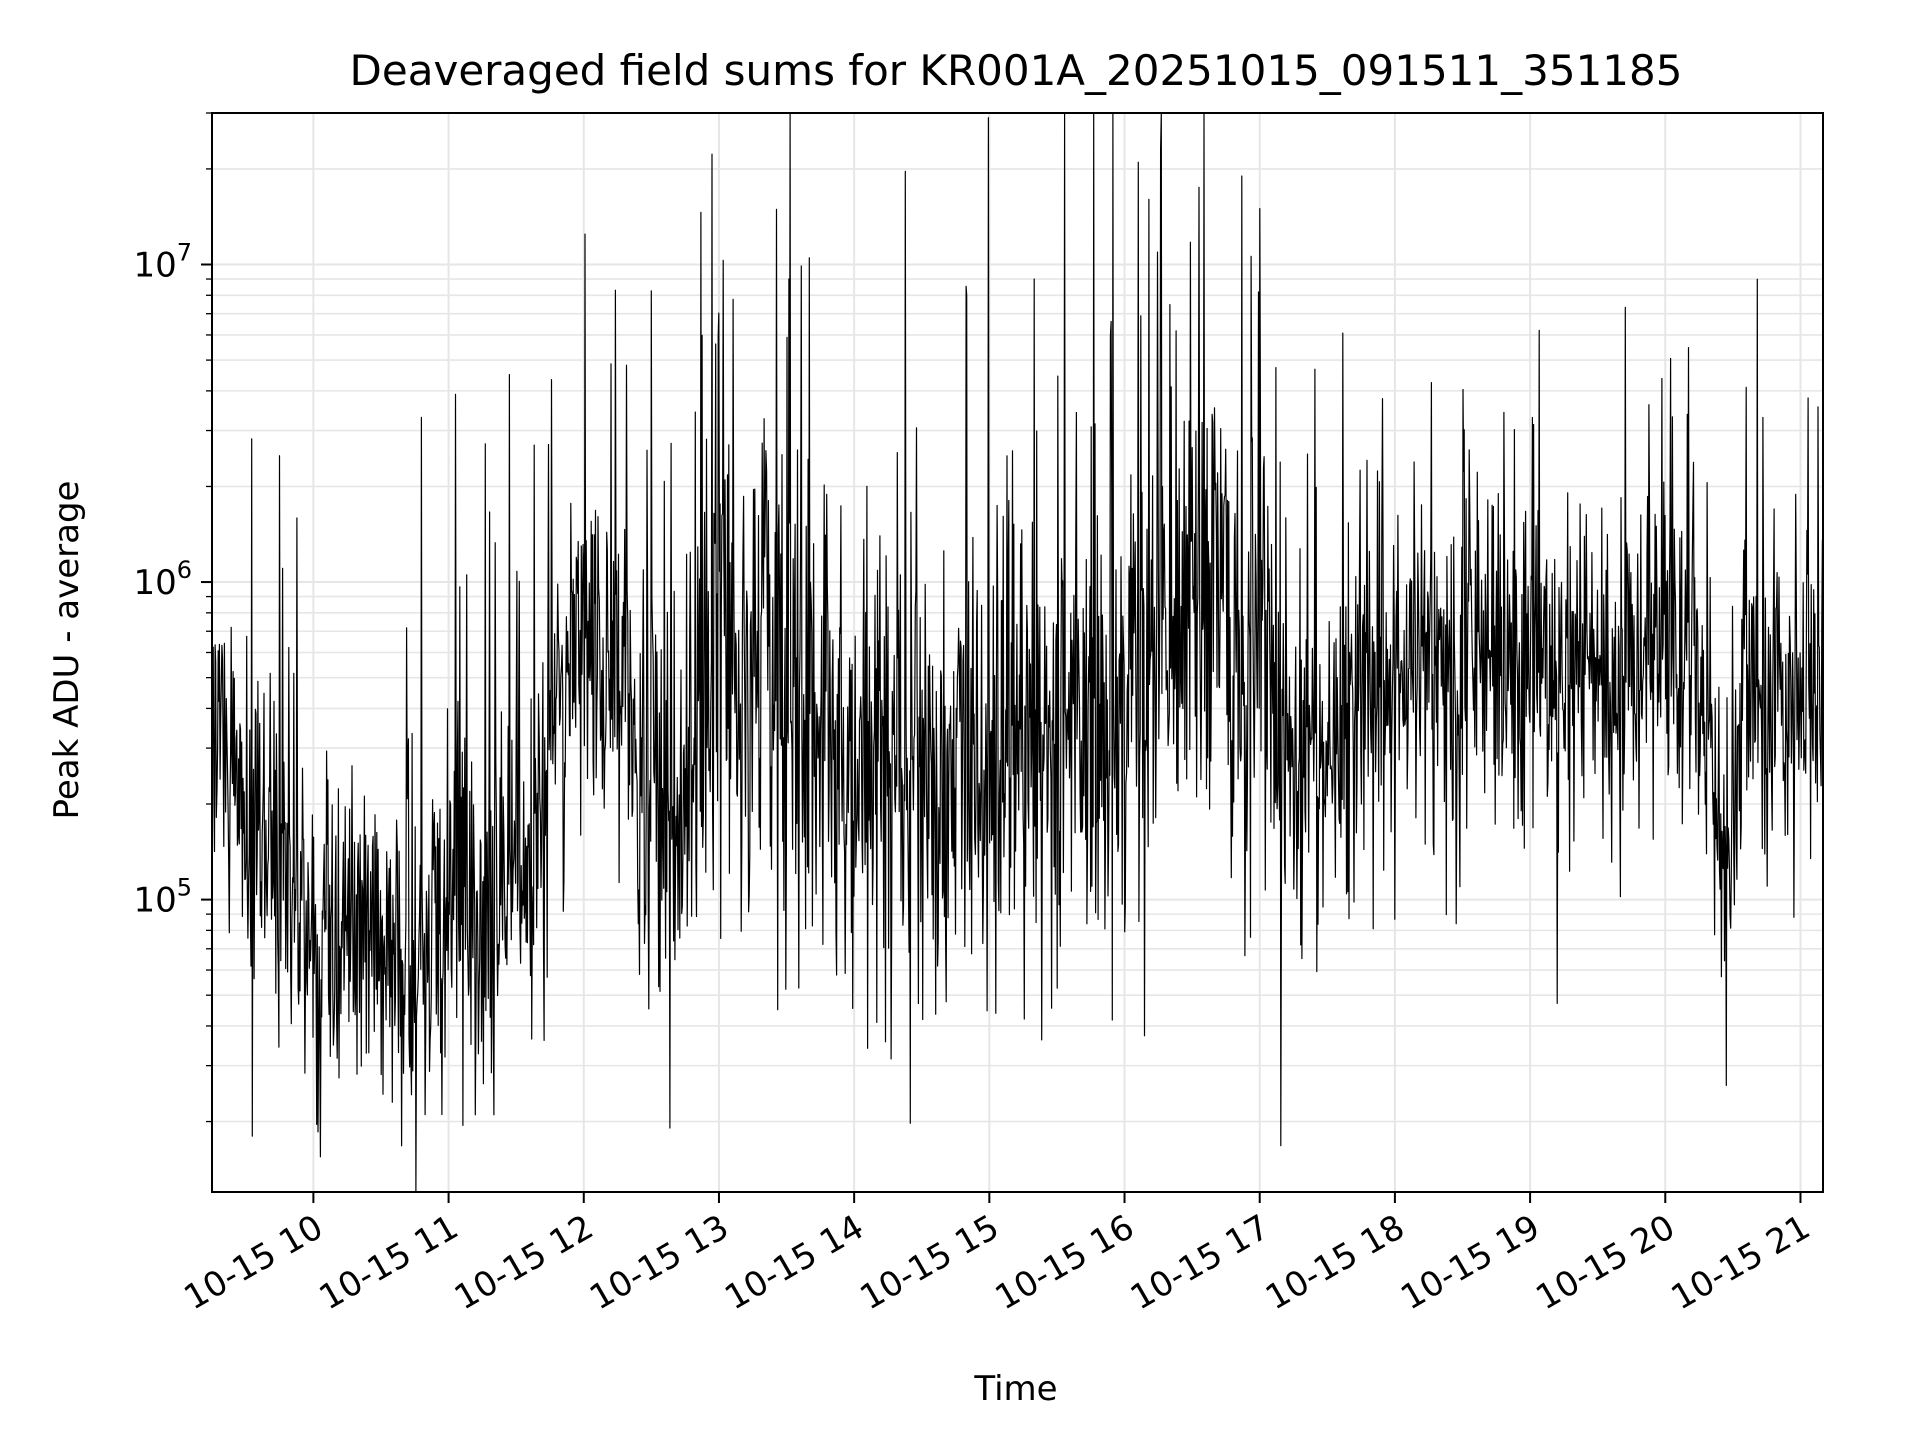 The image size is (1920, 1440). I want to click on x-axis-label: Time, so click(1015, 1389).